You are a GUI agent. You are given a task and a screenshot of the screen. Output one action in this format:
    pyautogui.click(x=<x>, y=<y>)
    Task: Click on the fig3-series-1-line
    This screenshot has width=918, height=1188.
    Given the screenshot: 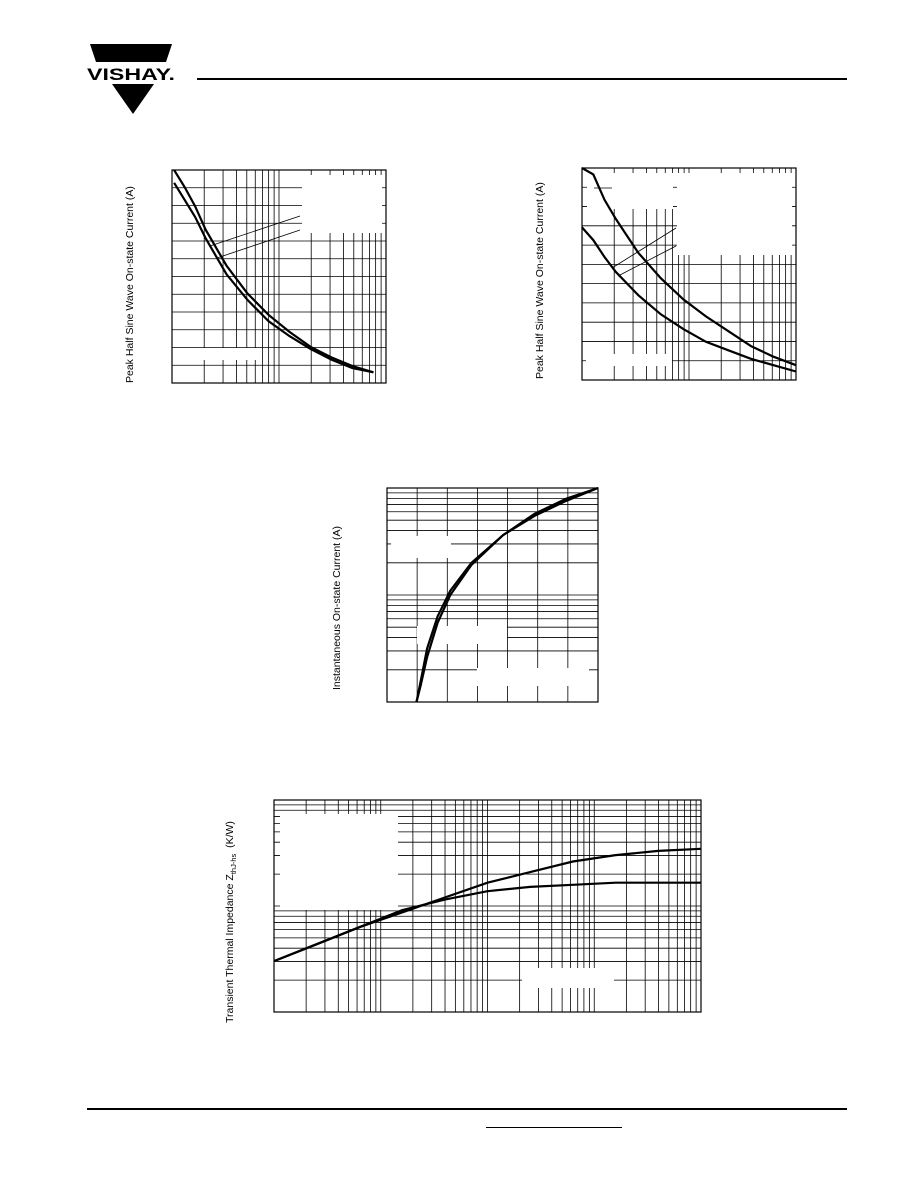 What is the action you would take?
    pyautogui.click(x=507, y=594)
    